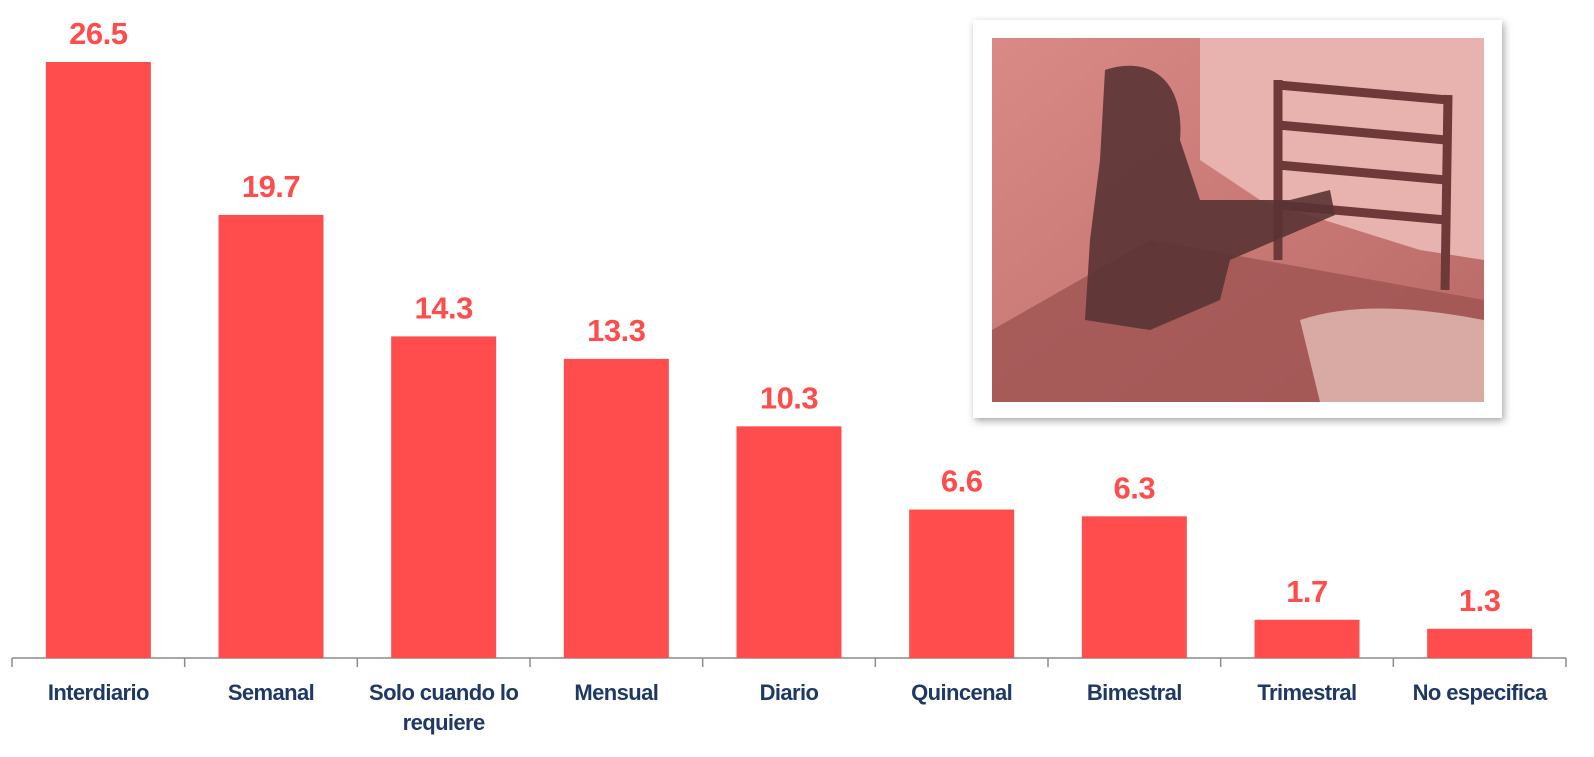 Image resolution: width=1594 pixels, height=757 pixels. I want to click on value-label: 1.3, so click(1480, 600).